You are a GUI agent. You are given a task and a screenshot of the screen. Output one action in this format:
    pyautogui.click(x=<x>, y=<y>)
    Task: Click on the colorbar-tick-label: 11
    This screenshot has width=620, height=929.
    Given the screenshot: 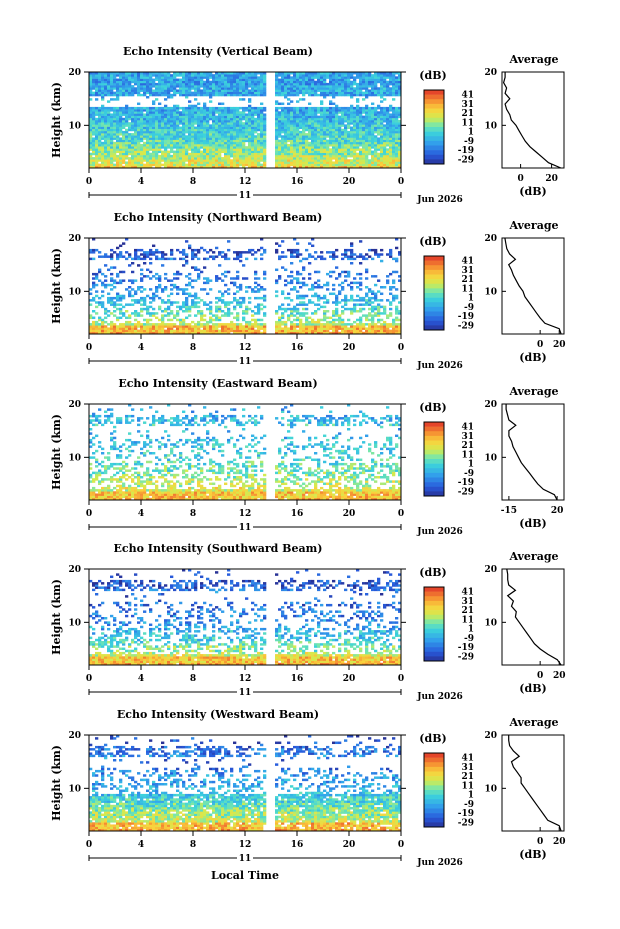 What is the action you would take?
    pyautogui.click(x=467, y=123)
    